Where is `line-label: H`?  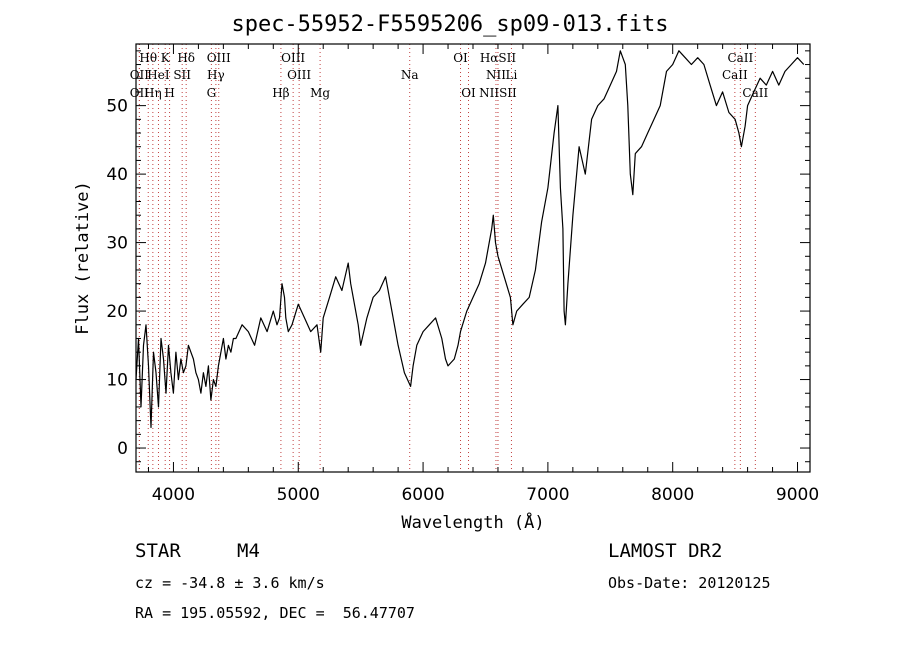
line-label: H is located at coordinates (169, 93).